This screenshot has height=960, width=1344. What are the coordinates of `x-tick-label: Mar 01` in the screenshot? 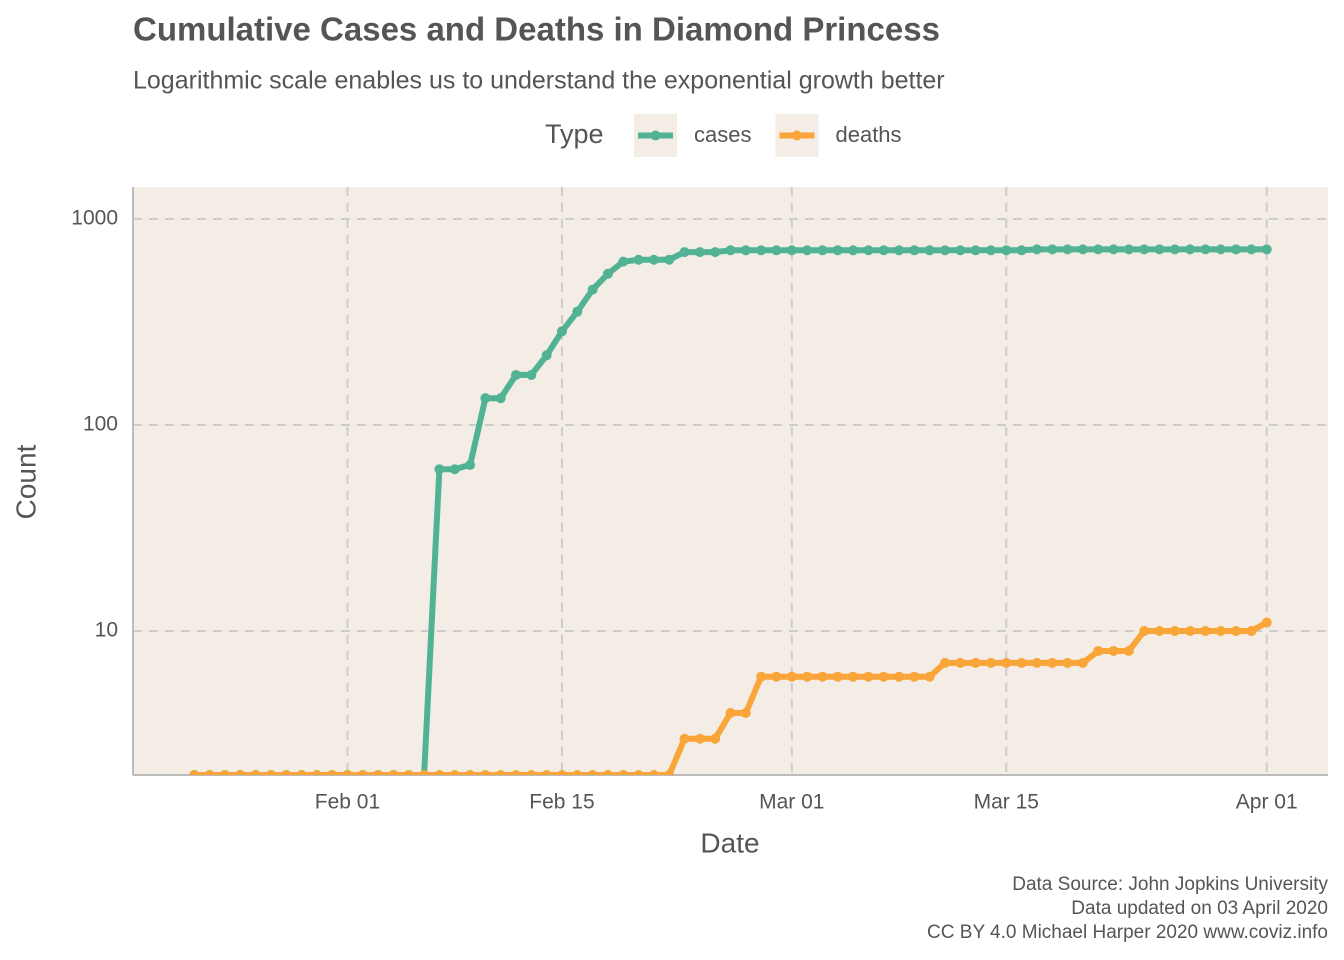 It's located at (791, 802).